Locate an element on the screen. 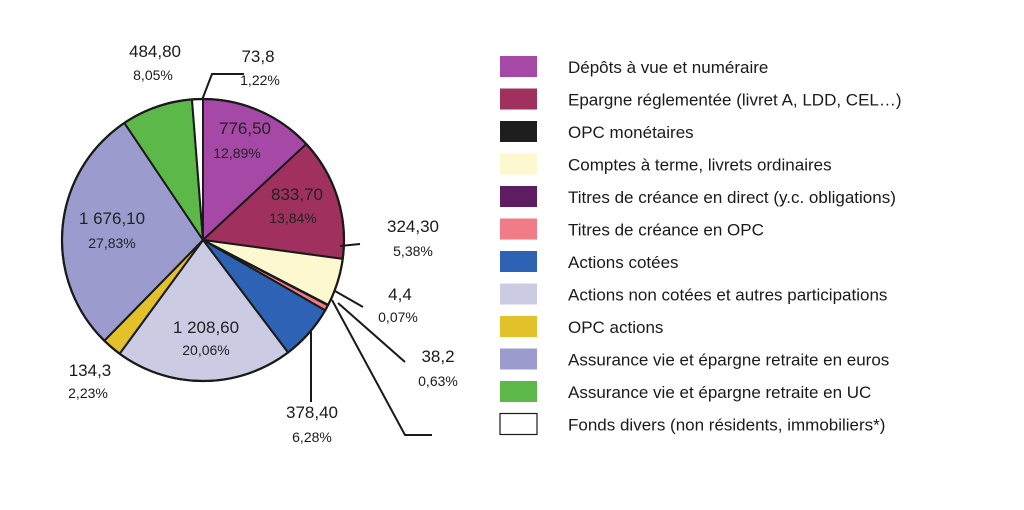  slice-value-label: 73,8 is located at coordinates (257, 56).